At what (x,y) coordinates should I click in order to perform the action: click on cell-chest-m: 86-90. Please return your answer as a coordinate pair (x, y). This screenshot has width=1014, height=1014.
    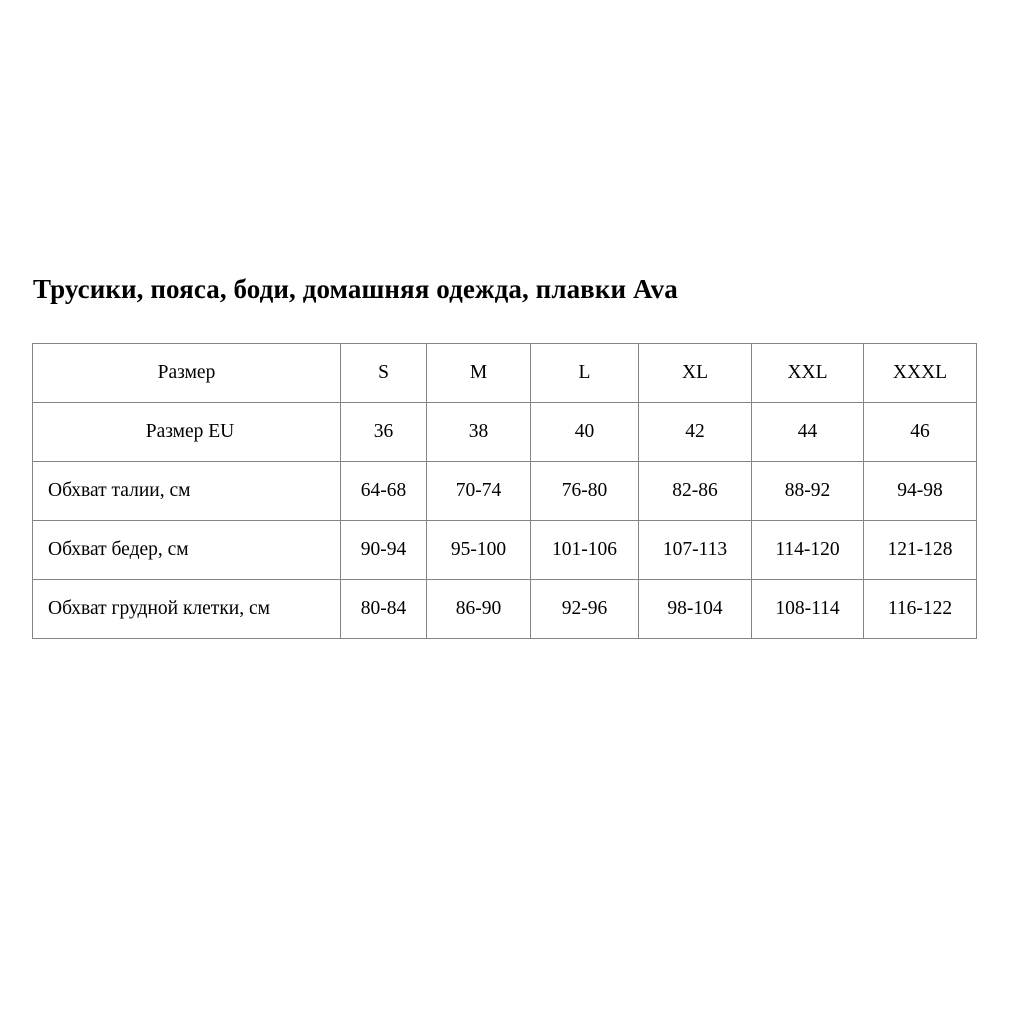
    Looking at the image, I should click on (478, 609).